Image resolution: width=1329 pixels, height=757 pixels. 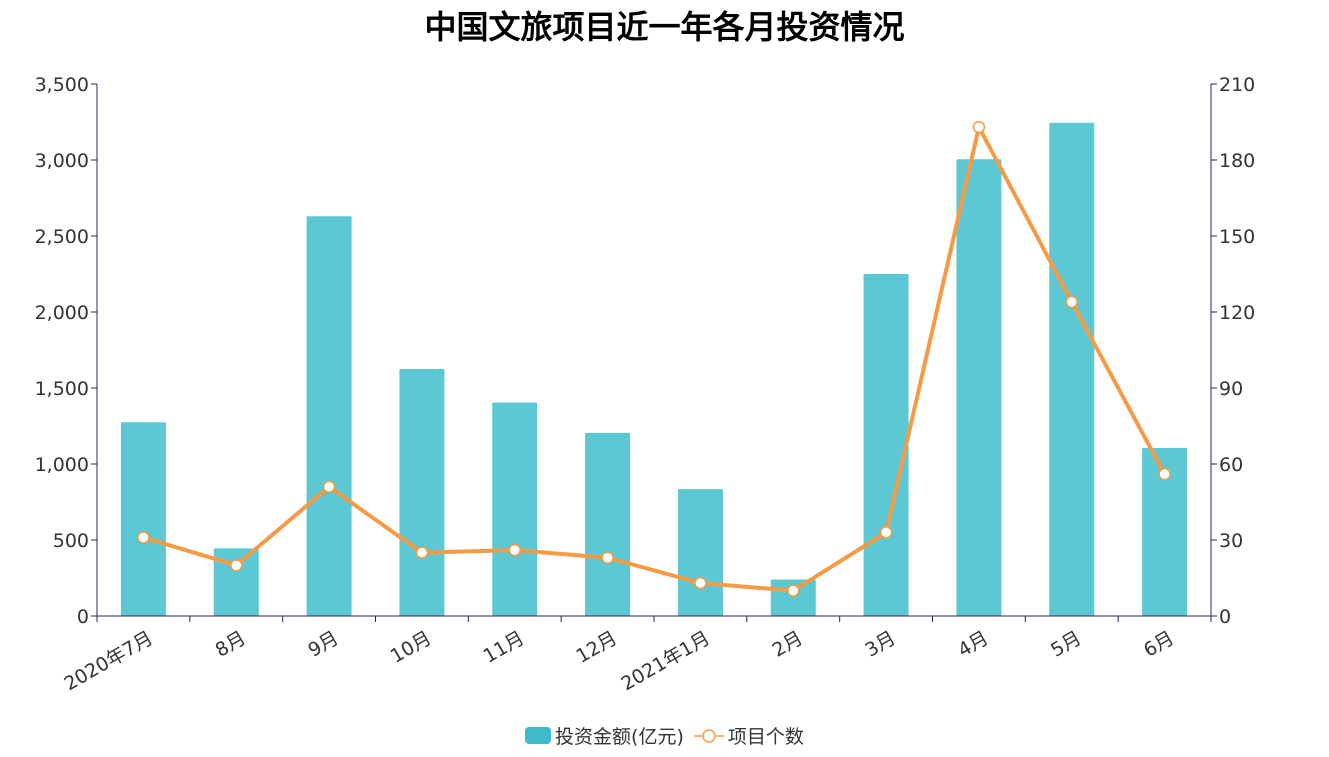 What do you see at coordinates (1066, 644) in the screenshot?
I see `x-tick-label: 5月` at bounding box center [1066, 644].